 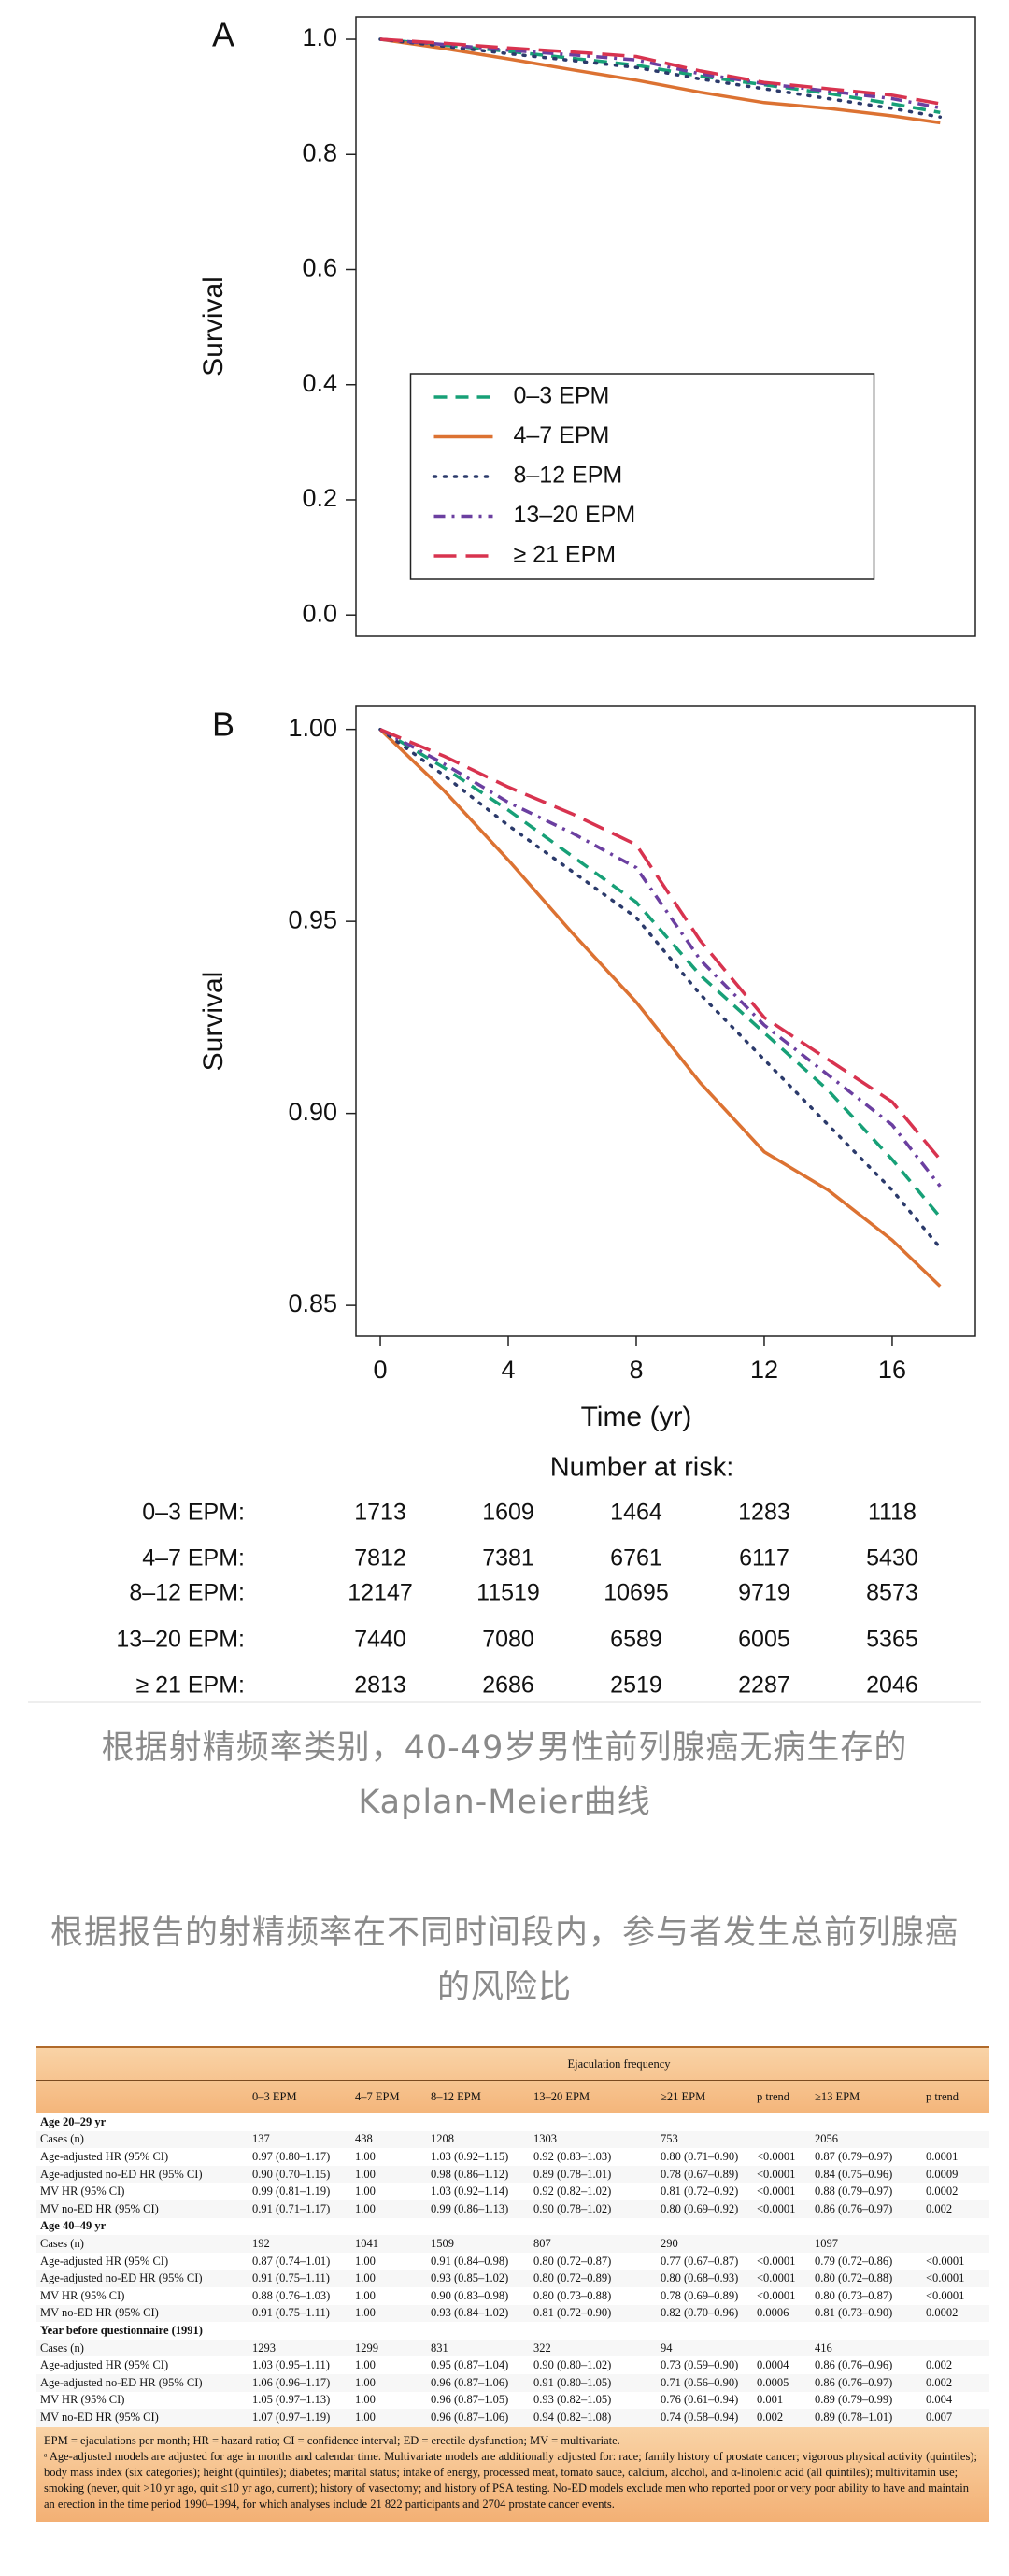 What do you see at coordinates (892, 1640) in the screenshot?
I see `risk-count: 5365` at bounding box center [892, 1640].